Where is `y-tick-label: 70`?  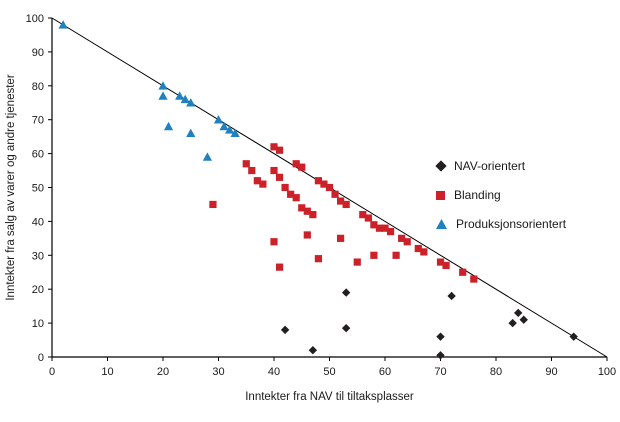 y-tick-label: 70 is located at coordinates (38, 121).